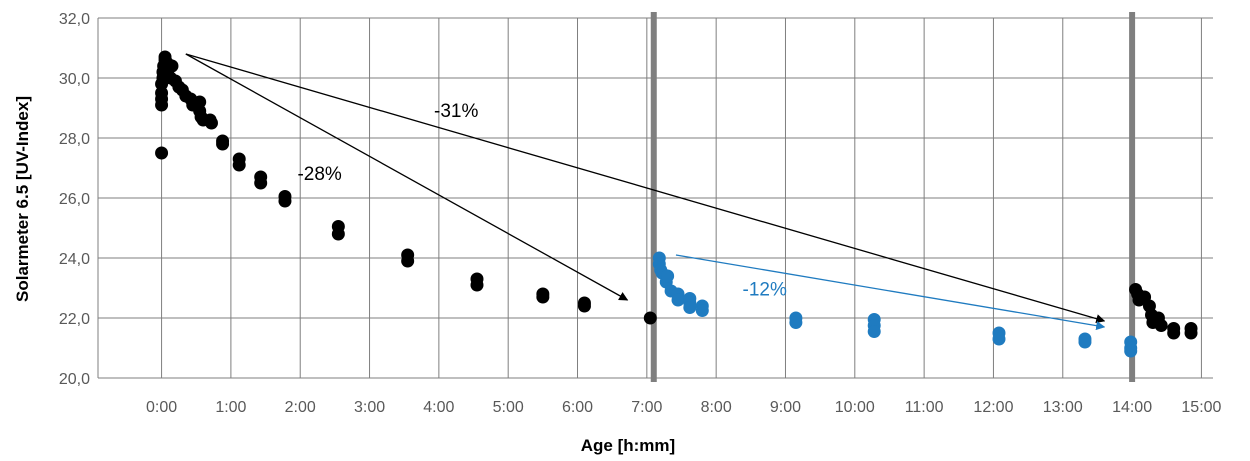 The image size is (1250, 461). What do you see at coordinates (161, 407) in the screenshot?
I see `x-tick-label: 0:00` at bounding box center [161, 407].